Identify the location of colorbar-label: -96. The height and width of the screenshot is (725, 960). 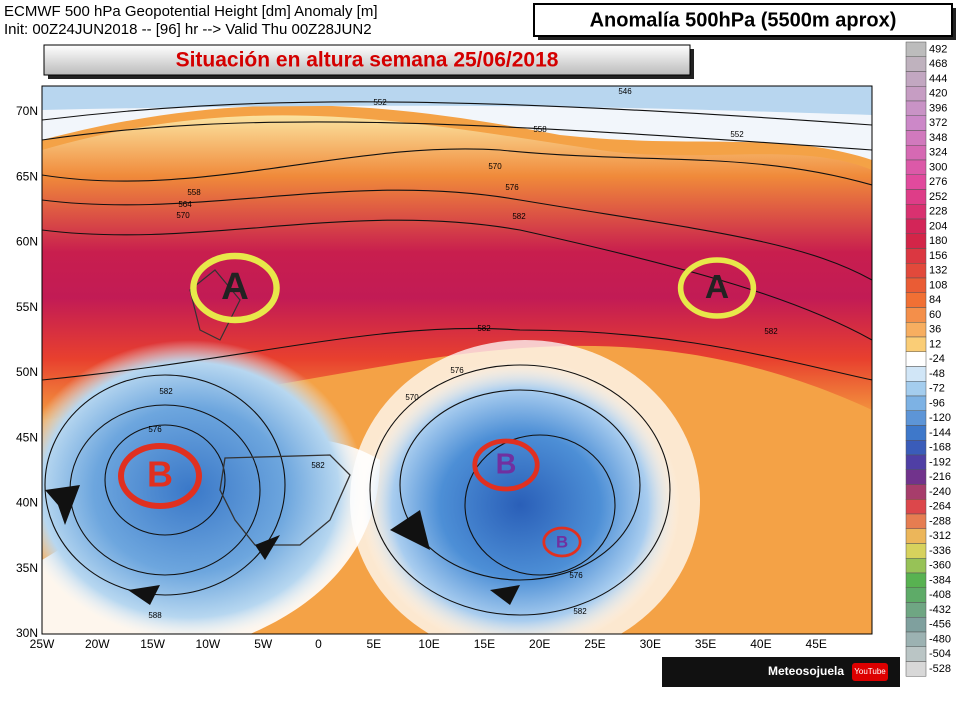
(937, 403).